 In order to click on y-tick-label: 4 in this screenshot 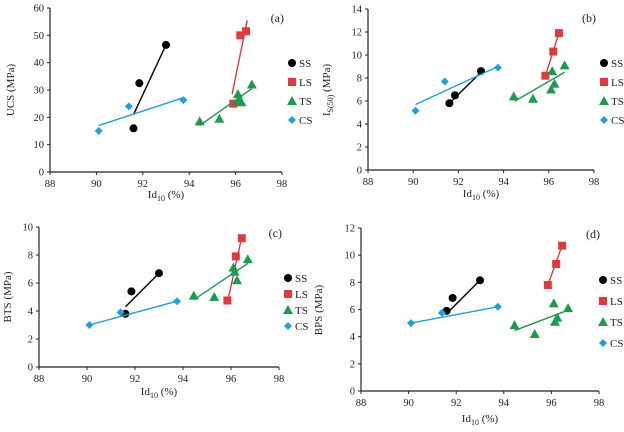, I will do `click(353, 337)`.